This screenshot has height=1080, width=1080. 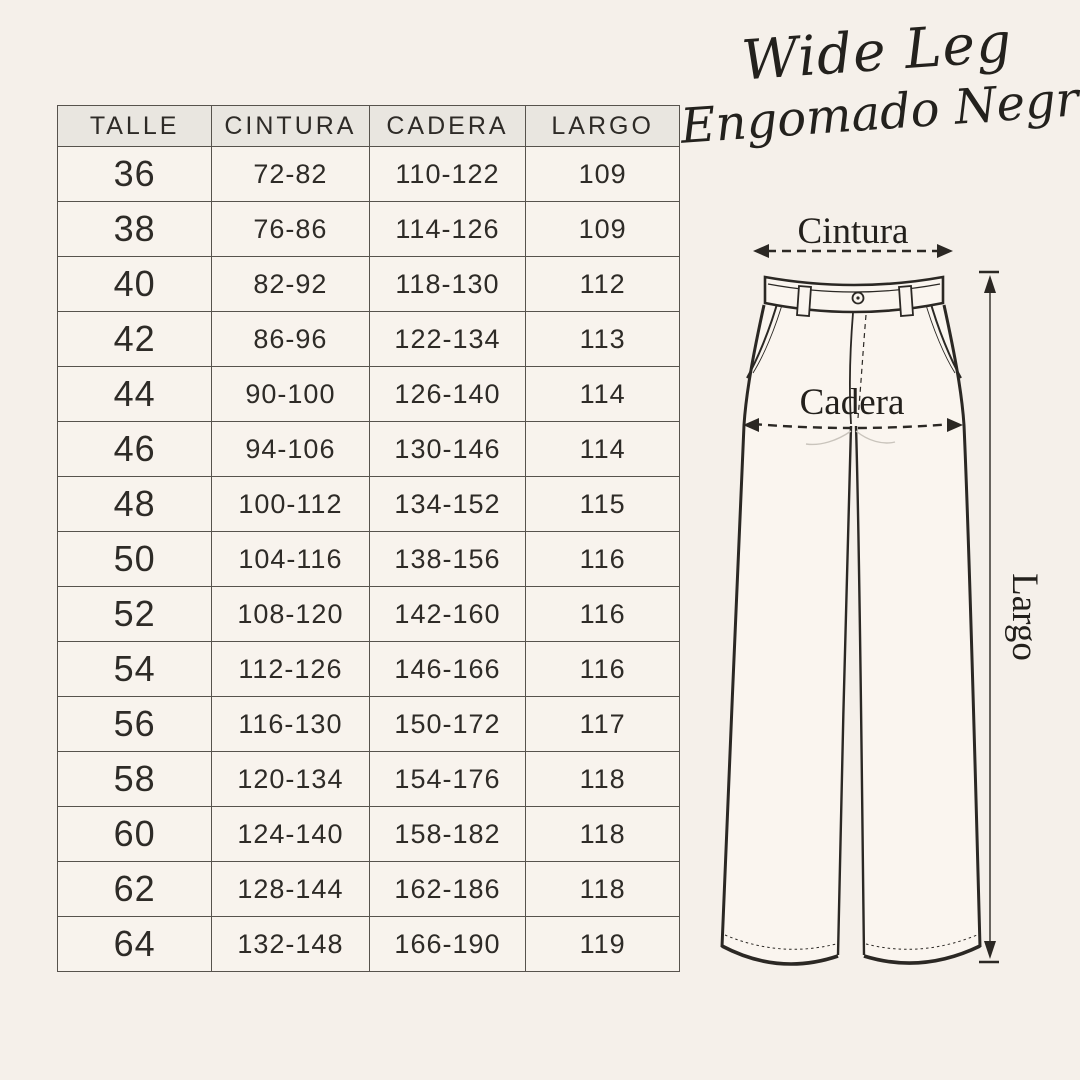 What do you see at coordinates (447, 669) in the screenshot?
I see `cell-cadera: 146-166` at bounding box center [447, 669].